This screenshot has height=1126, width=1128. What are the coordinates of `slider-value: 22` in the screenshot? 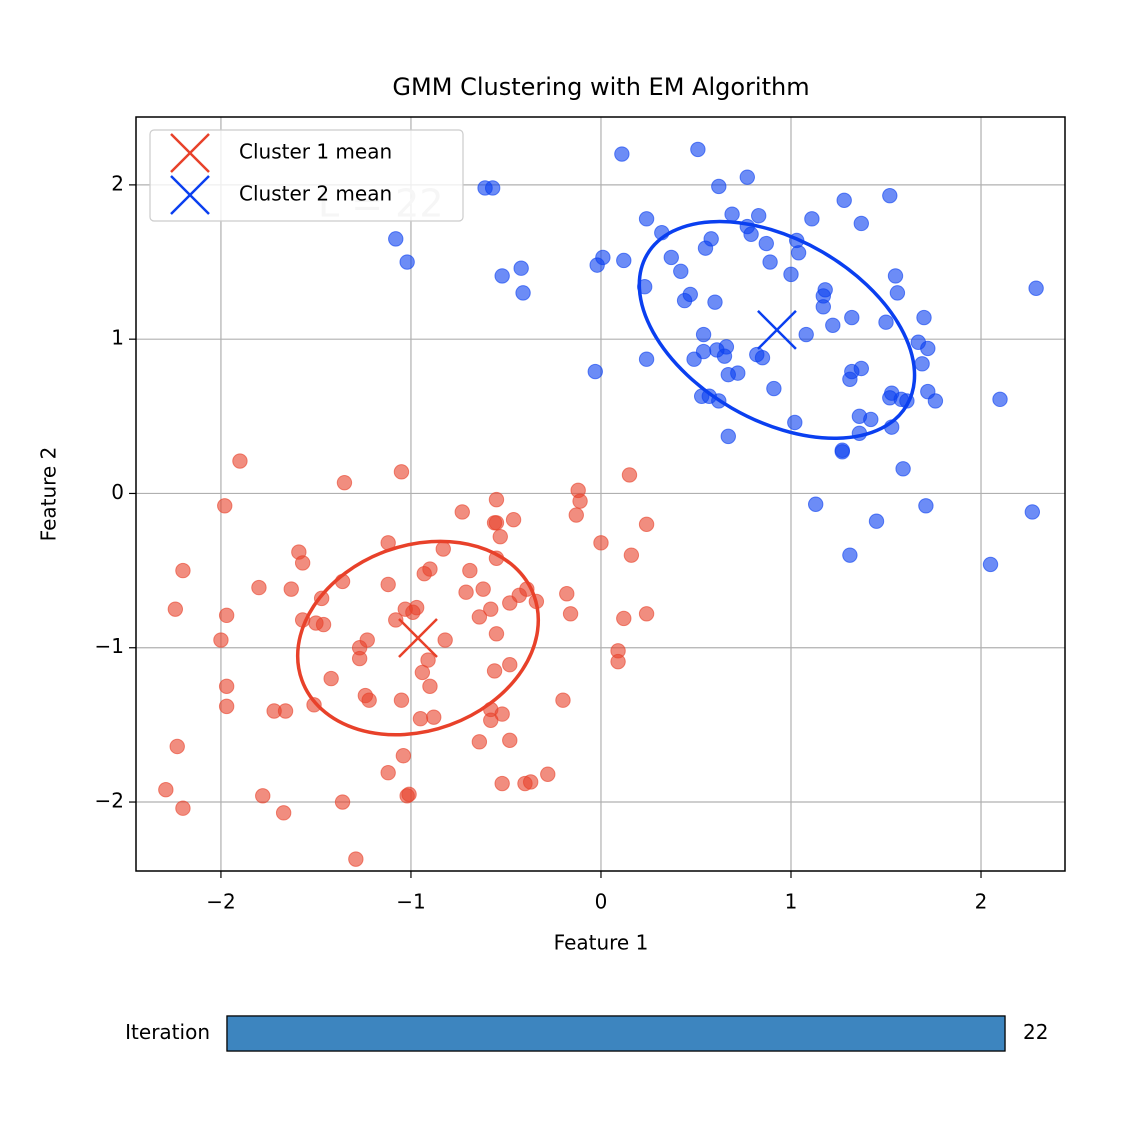 It's located at (1035, 1032).